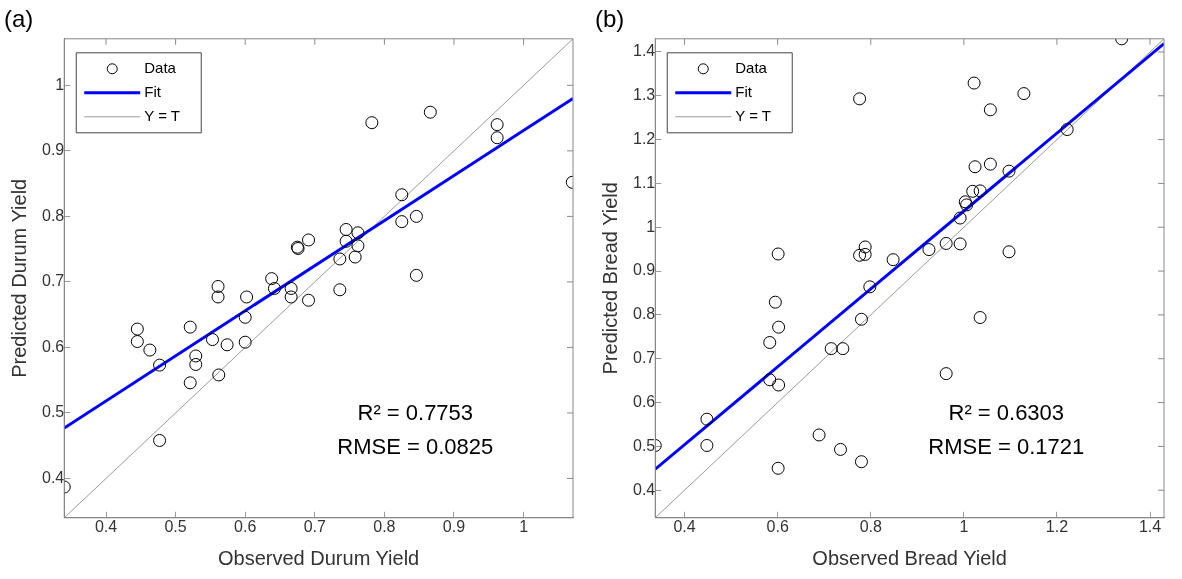  I want to click on x-tick-label: 0.5, so click(175, 526).